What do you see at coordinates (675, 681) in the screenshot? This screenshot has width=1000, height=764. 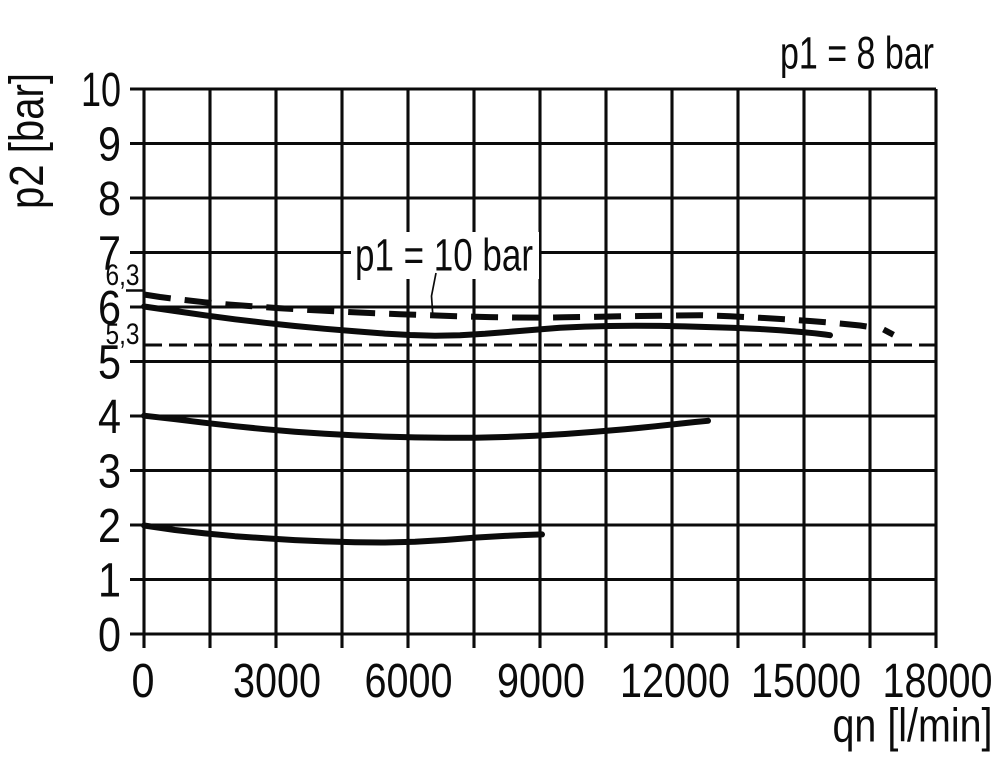 I see `svg-text: 12000` at bounding box center [675, 681].